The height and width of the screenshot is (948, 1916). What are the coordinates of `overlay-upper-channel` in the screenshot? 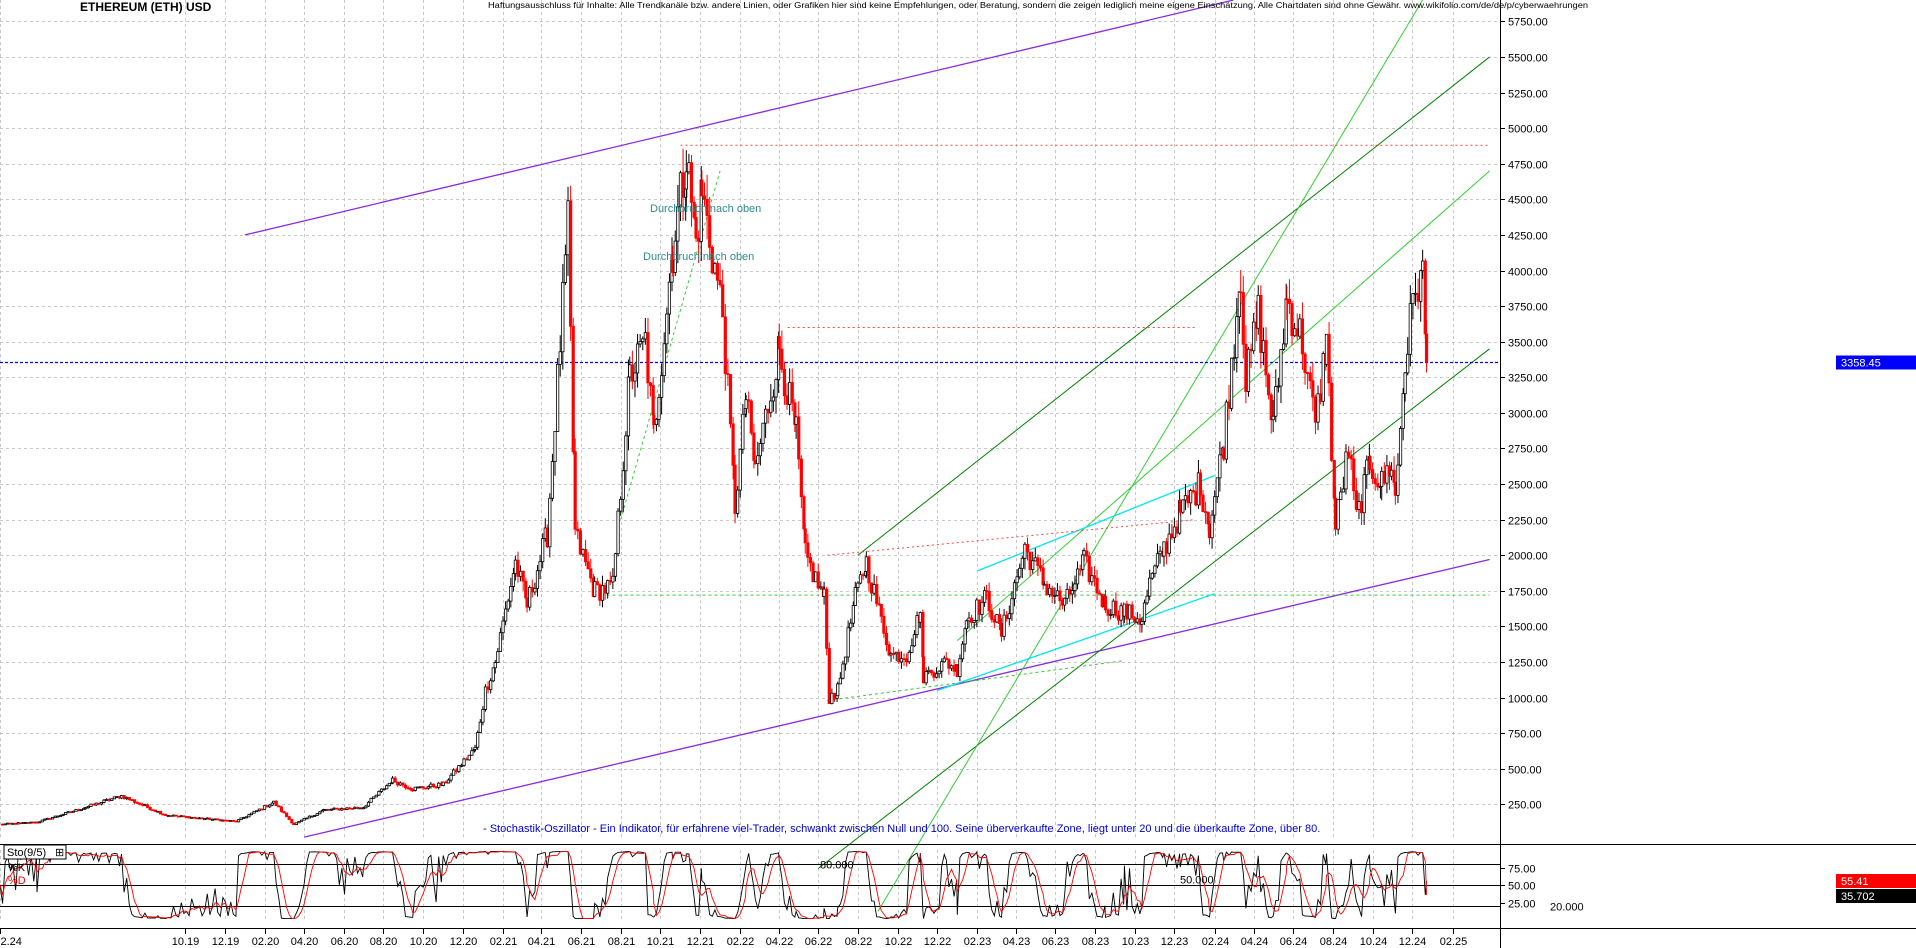 It's located at (739, 118).